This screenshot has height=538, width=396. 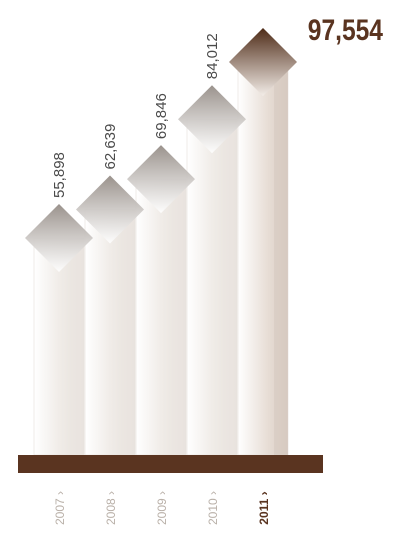 What do you see at coordinates (60, 508) in the screenshot?
I see `category-label-2007: 2007 ›` at bounding box center [60, 508].